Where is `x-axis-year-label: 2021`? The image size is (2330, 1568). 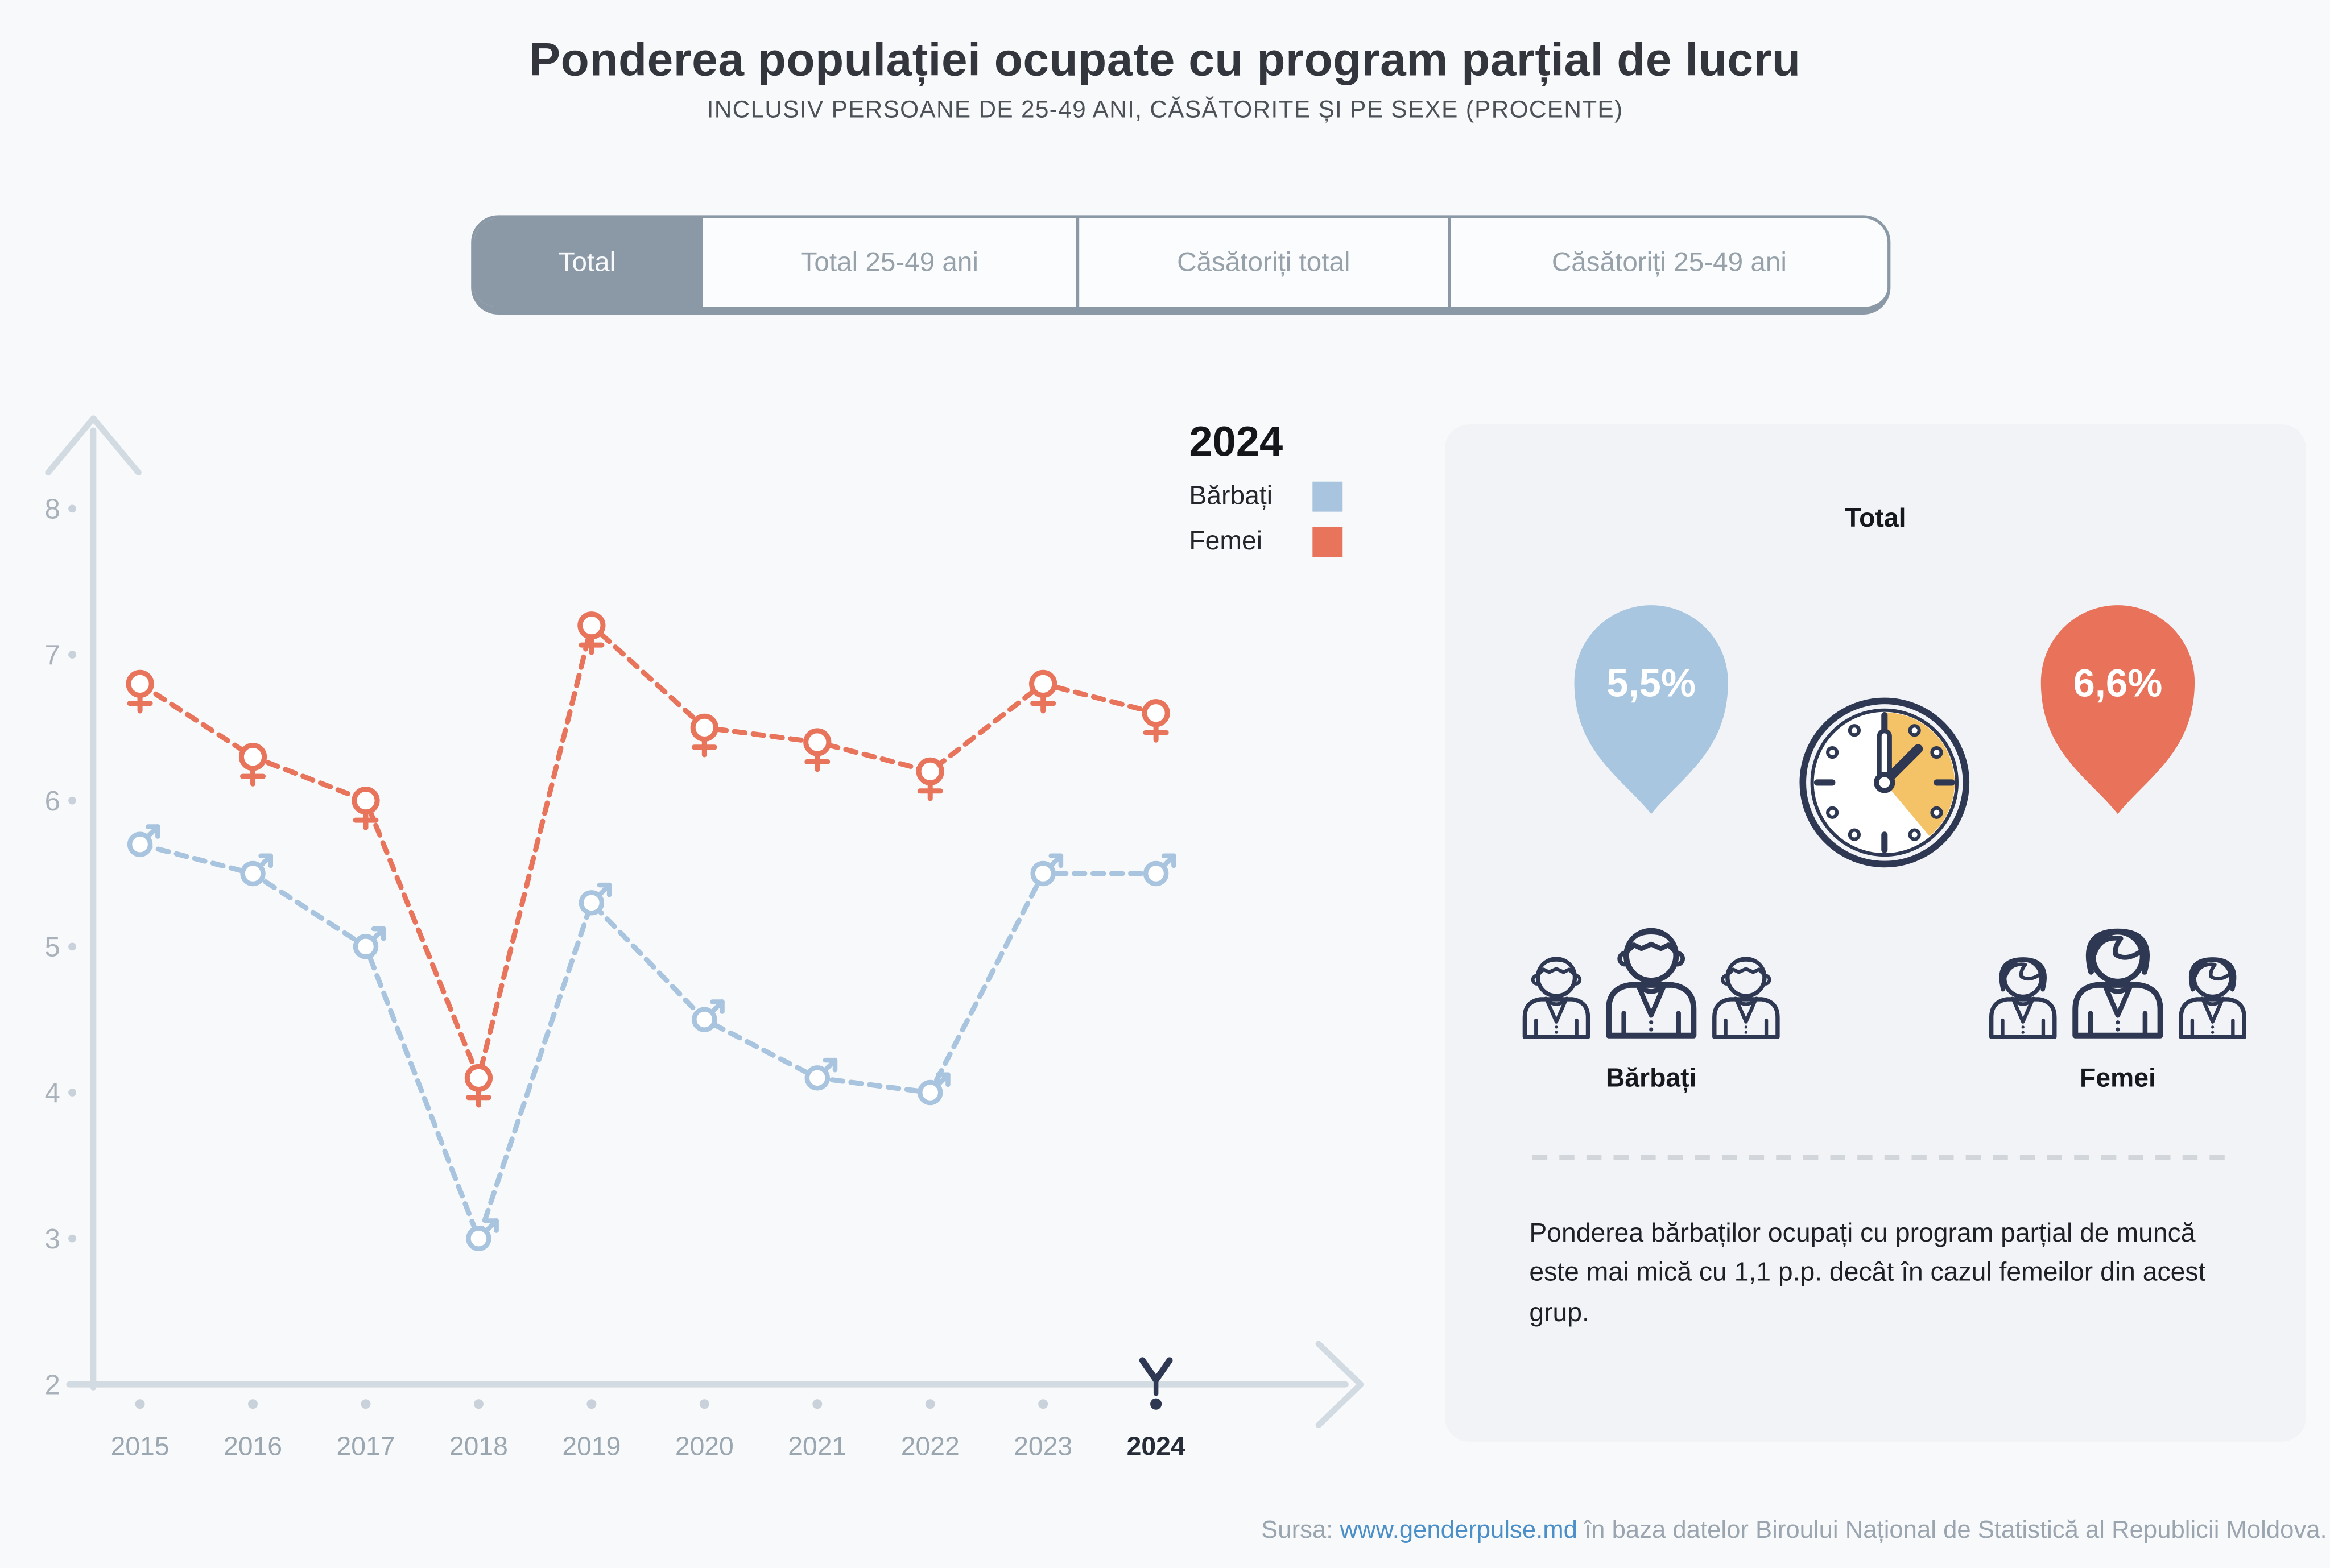 x-axis-year-label: 2021 is located at coordinates (817, 1446).